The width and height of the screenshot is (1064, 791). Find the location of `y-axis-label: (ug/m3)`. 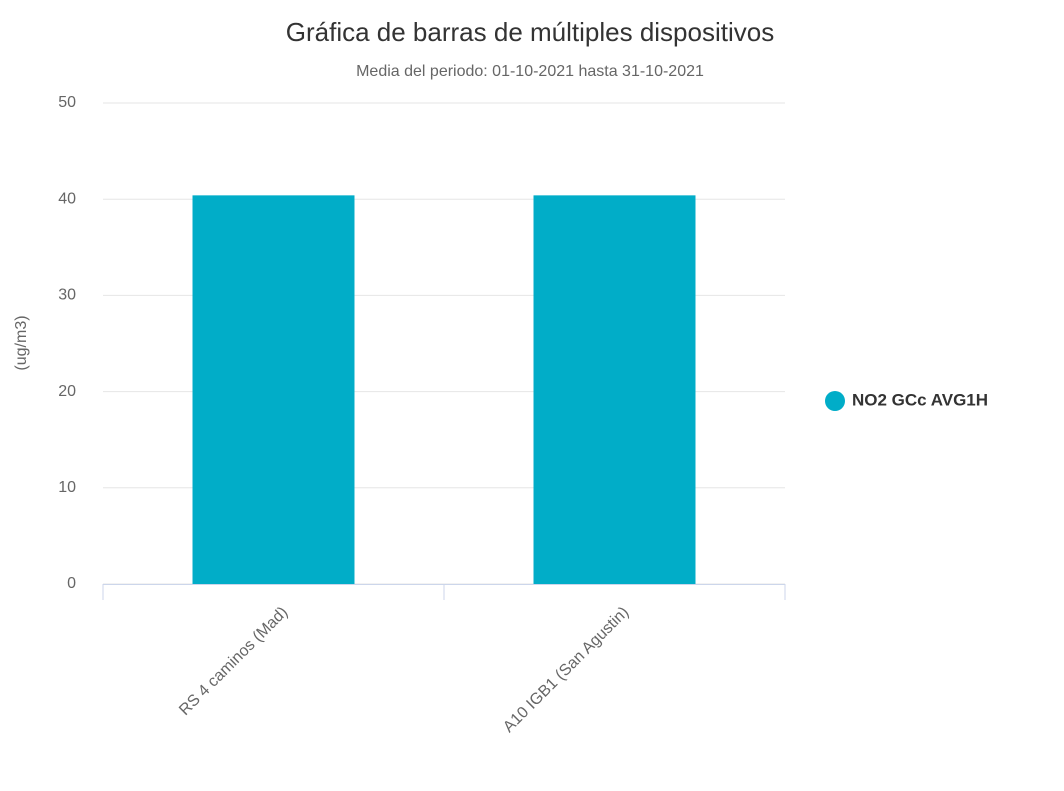

y-axis-label: (ug/m3) is located at coordinates (21, 342).